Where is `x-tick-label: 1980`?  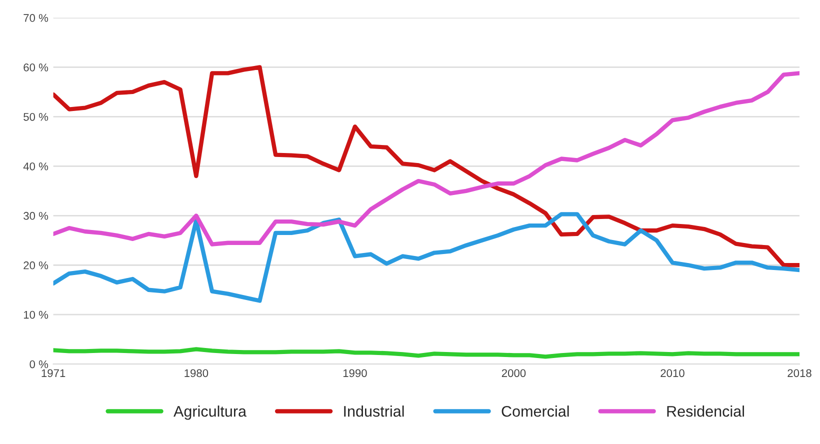
x-tick-label: 1980 is located at coordinates (196, 373).